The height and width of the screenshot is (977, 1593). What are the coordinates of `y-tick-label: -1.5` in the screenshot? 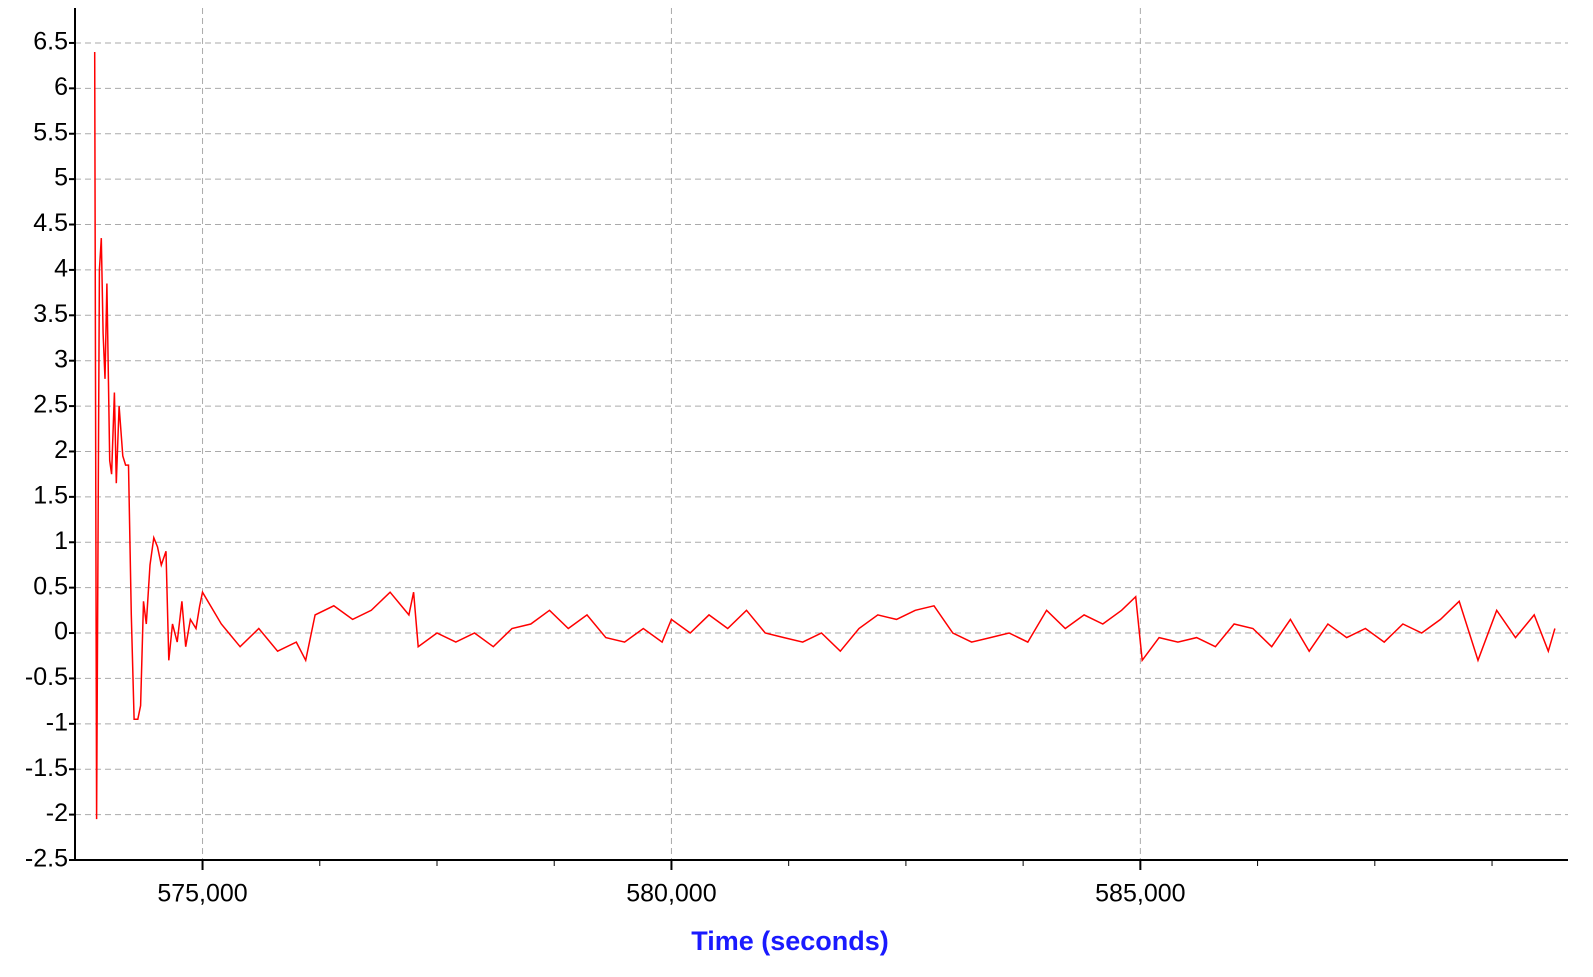 It's located at (46, 768).